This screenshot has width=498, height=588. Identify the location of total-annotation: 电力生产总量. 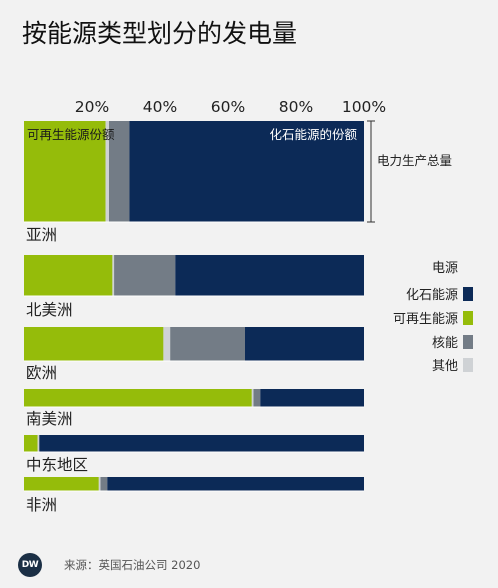
(414, 160).